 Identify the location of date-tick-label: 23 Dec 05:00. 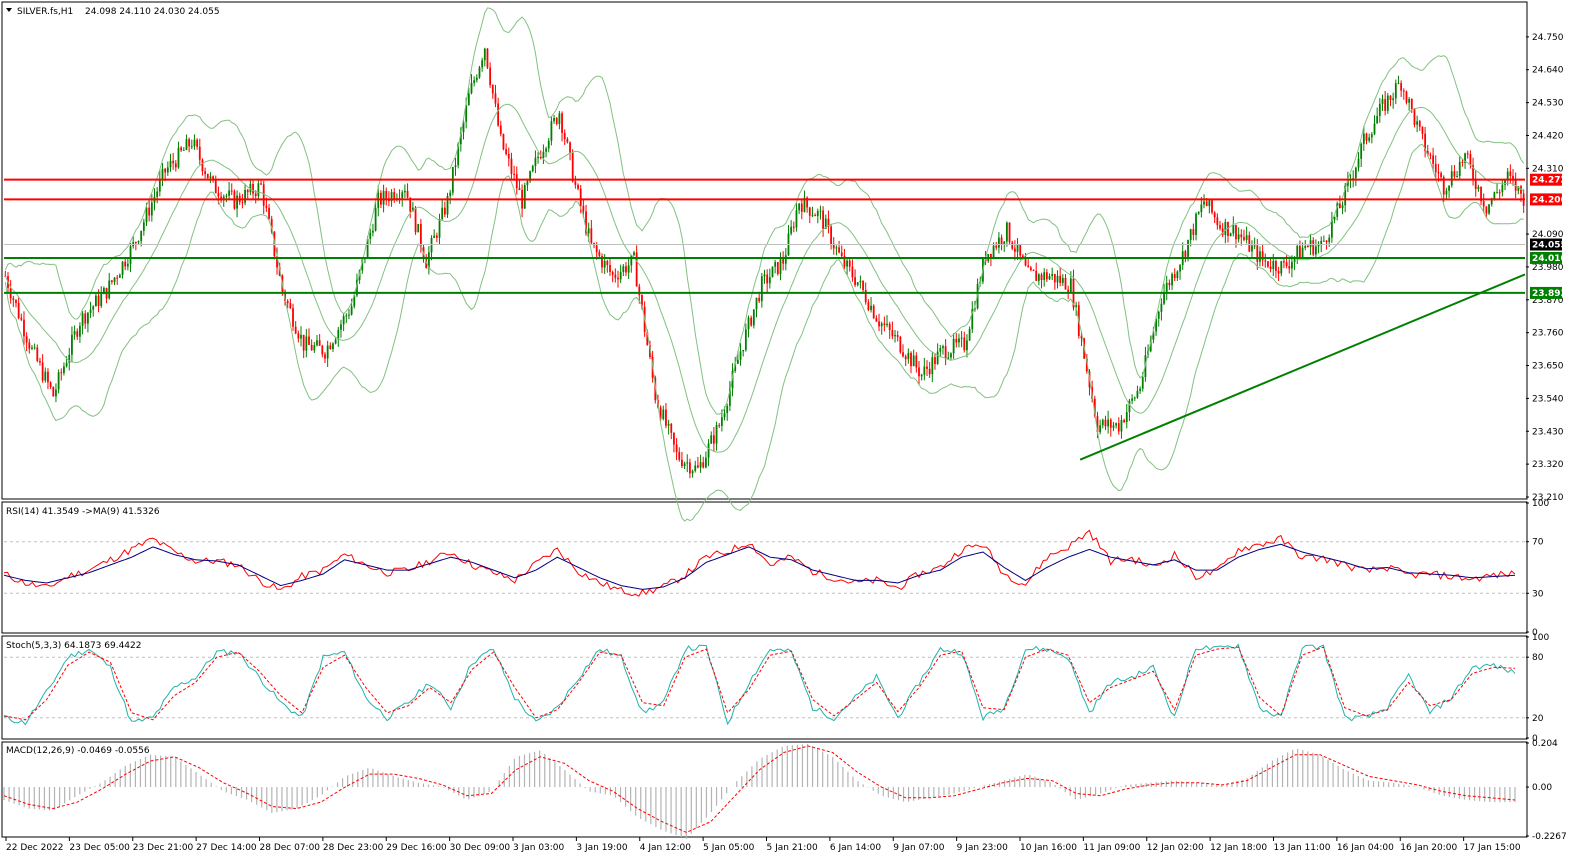
(99, 848).